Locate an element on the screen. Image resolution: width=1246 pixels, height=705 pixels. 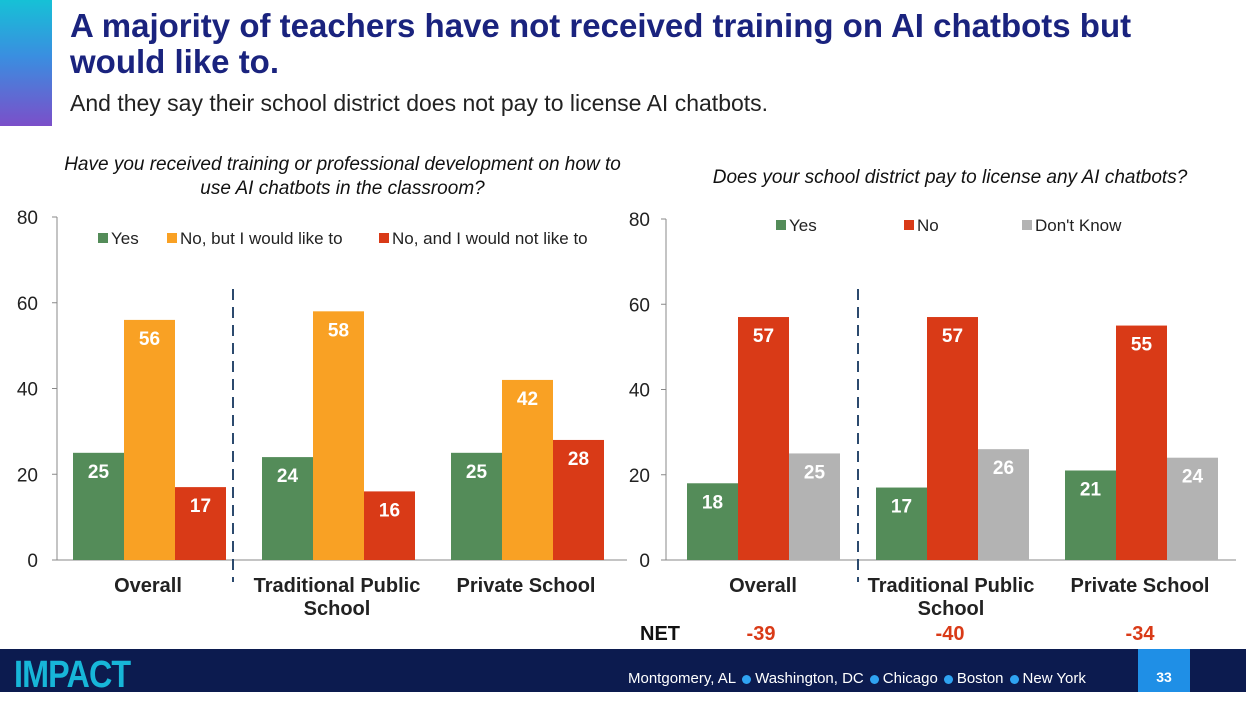
data-label: 42 is located at coordinates (527, 399).